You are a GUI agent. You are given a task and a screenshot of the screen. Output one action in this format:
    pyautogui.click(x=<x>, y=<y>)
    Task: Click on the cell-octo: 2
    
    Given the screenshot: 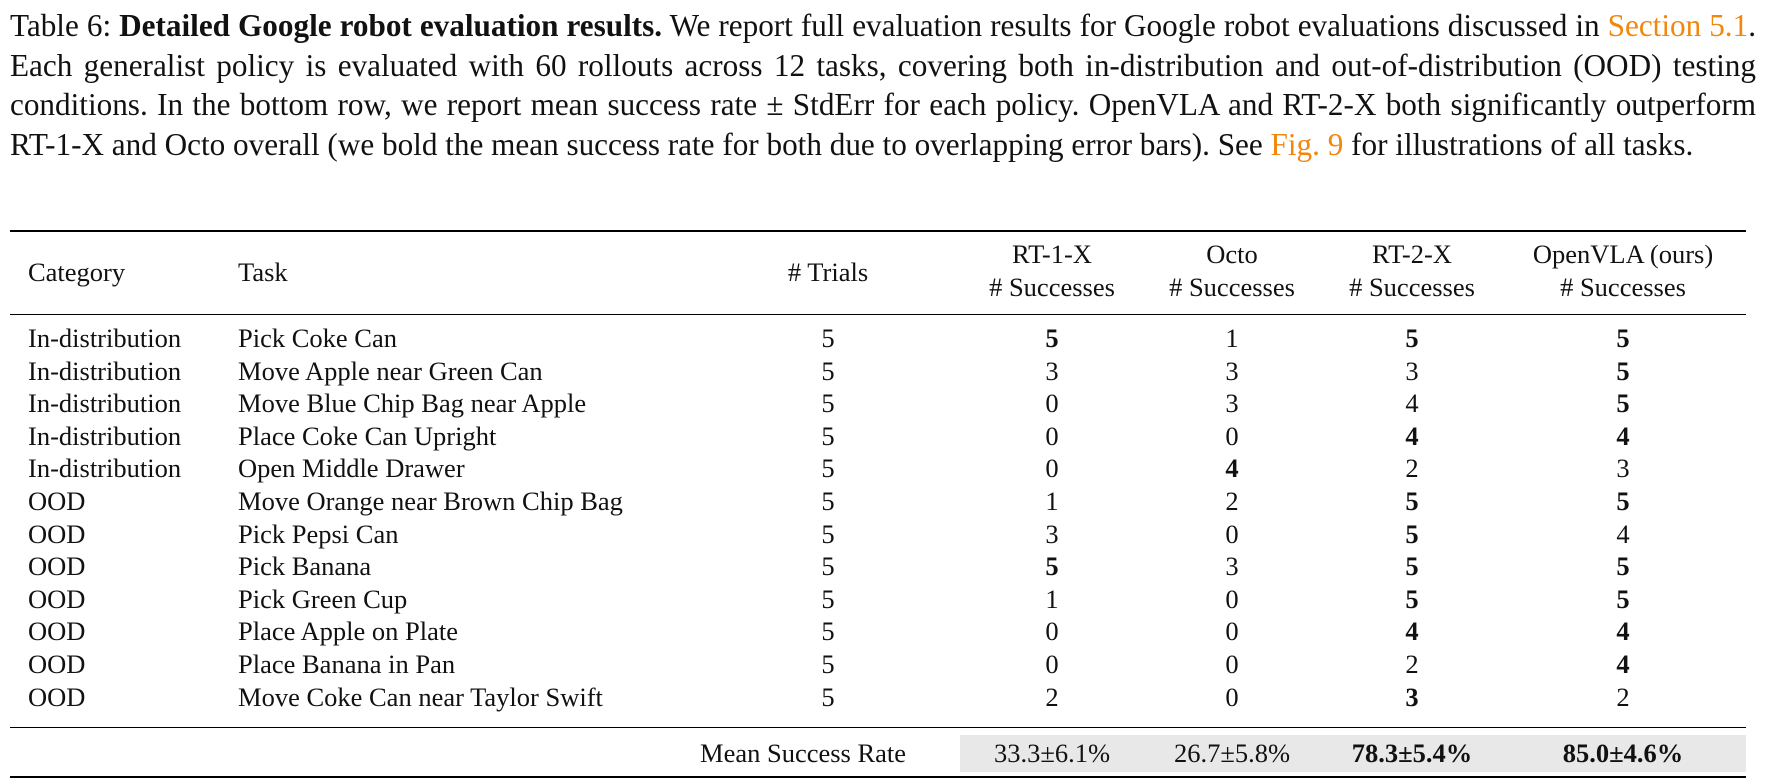 What is the action you would take?
    pyautogui.click(x=1232, y=501)
    